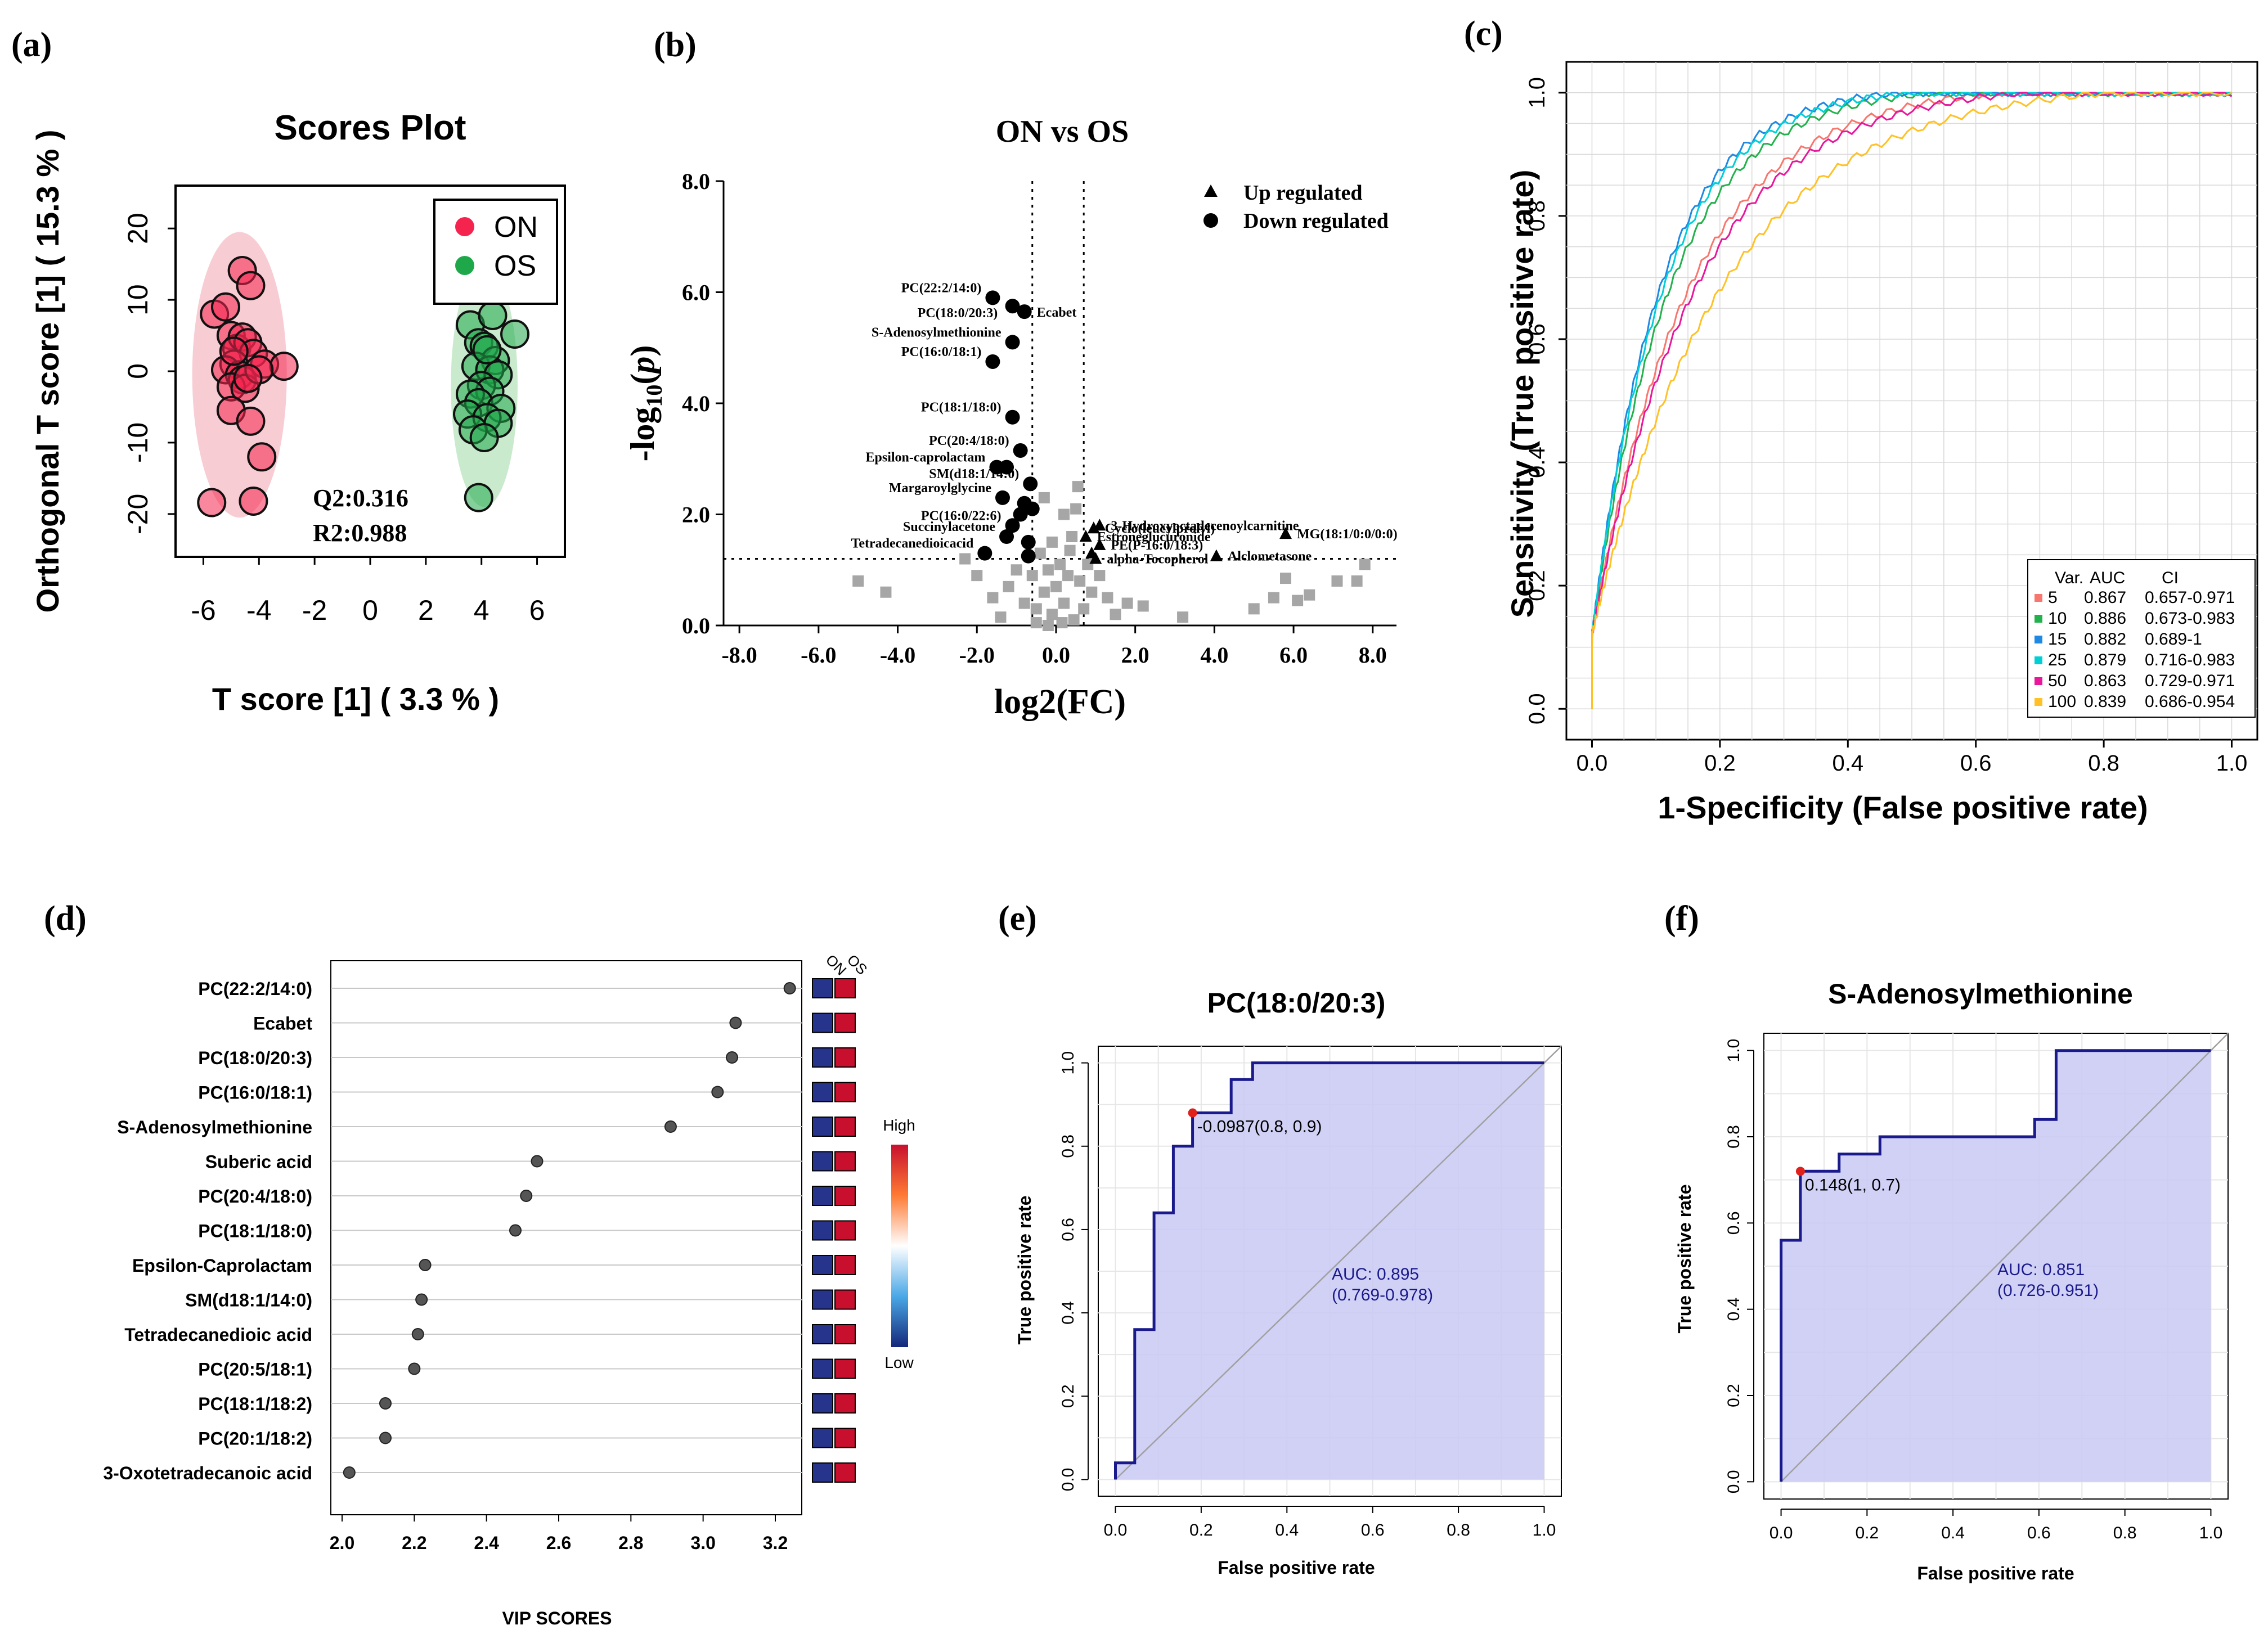 The height and width of the screenshot is (1643, 2268). Describe the element at coordinates (225, 307) in the screenshot. I see `score-point-on` at that location.